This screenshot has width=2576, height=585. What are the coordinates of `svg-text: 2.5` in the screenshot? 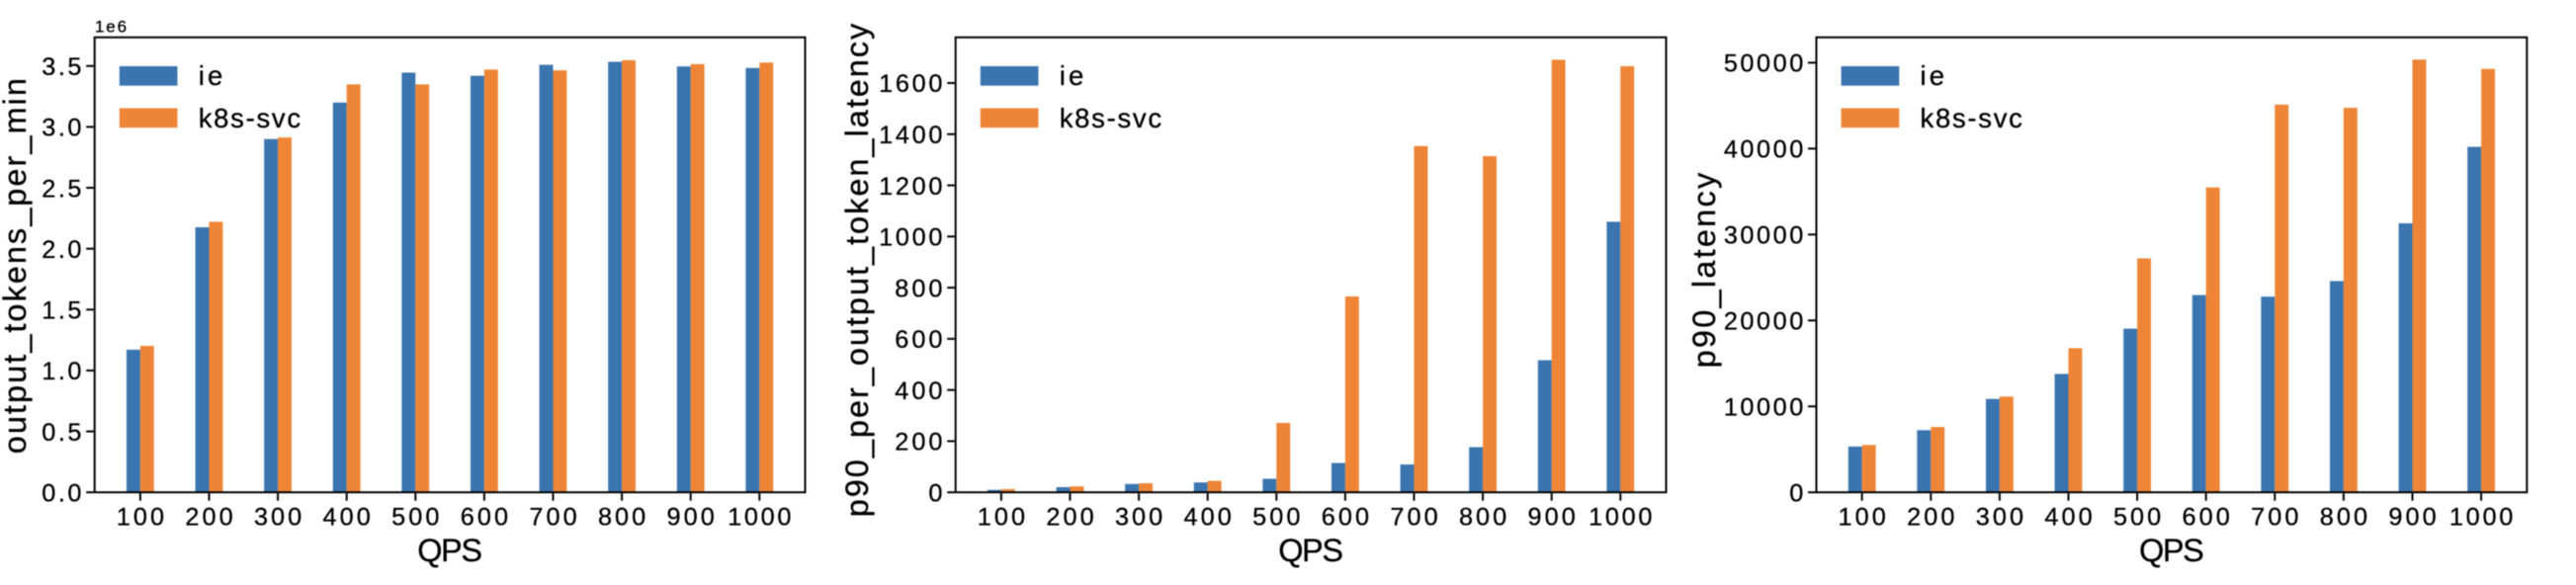 It's located at (61, 189).